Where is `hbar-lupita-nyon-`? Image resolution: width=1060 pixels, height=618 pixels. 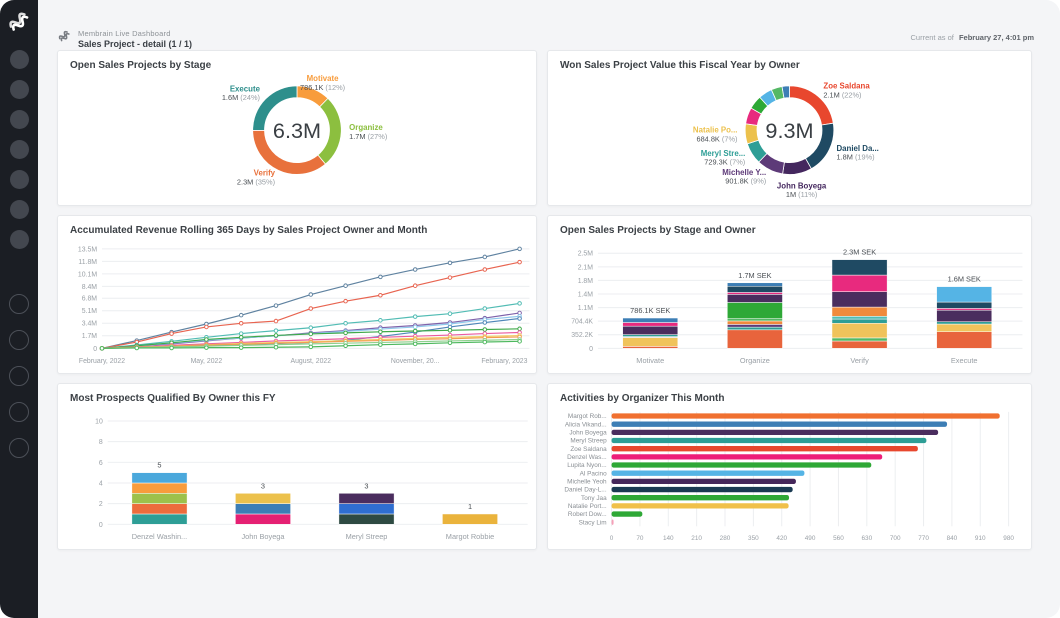 hbar-lupita-nyon- is located at coordinates (741, 465).